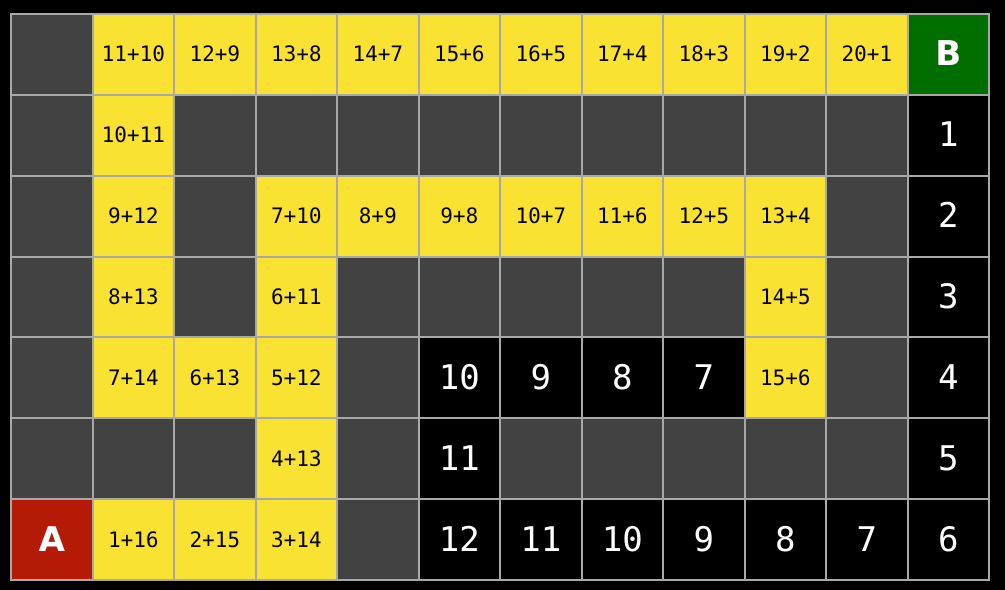 This screenshot has width=1005, height=590. I want to click on path-cell: 7+10, so click(296, 216).